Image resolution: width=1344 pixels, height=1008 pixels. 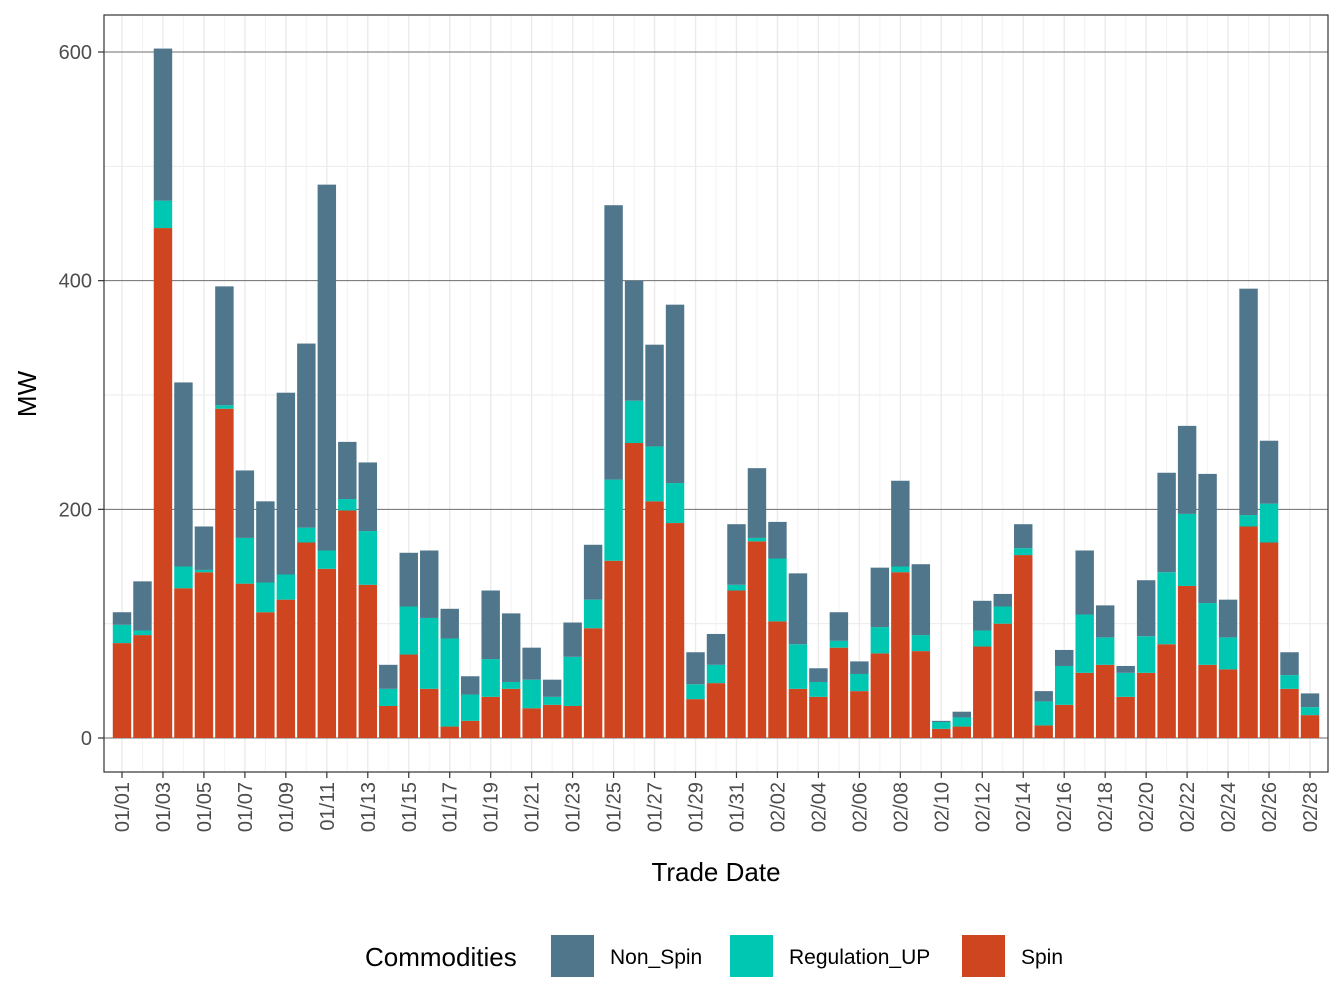 I want to click on legend-label: Spin, so click(x=1042, y=957).